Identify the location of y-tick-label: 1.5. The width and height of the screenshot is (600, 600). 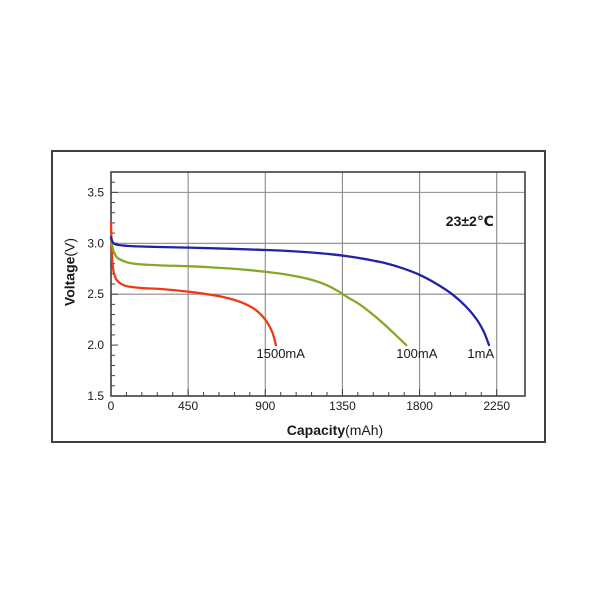
(95, 396).